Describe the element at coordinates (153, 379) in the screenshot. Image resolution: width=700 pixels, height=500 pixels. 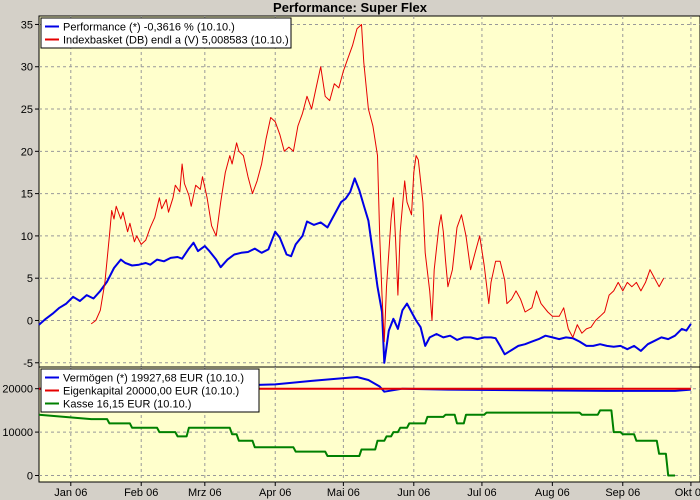
I see `legend-label: Vermögen (*) 19927,68 EUR (10.10.)` at that location.